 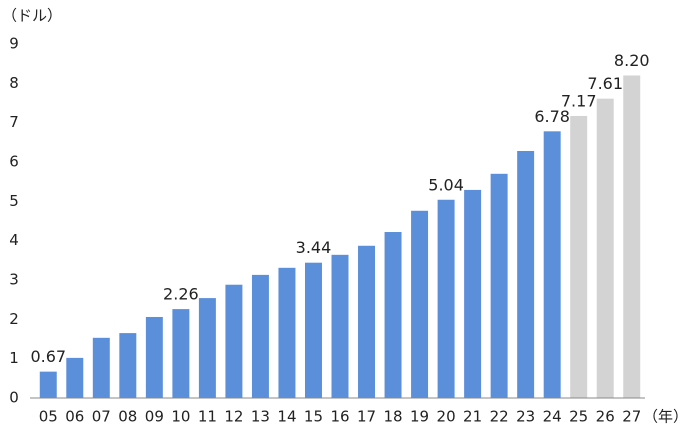 What do you see at coordinates (154, 417) in the screenshot?
I see `x-tick-label: 09` at bounding box center [154, 417].